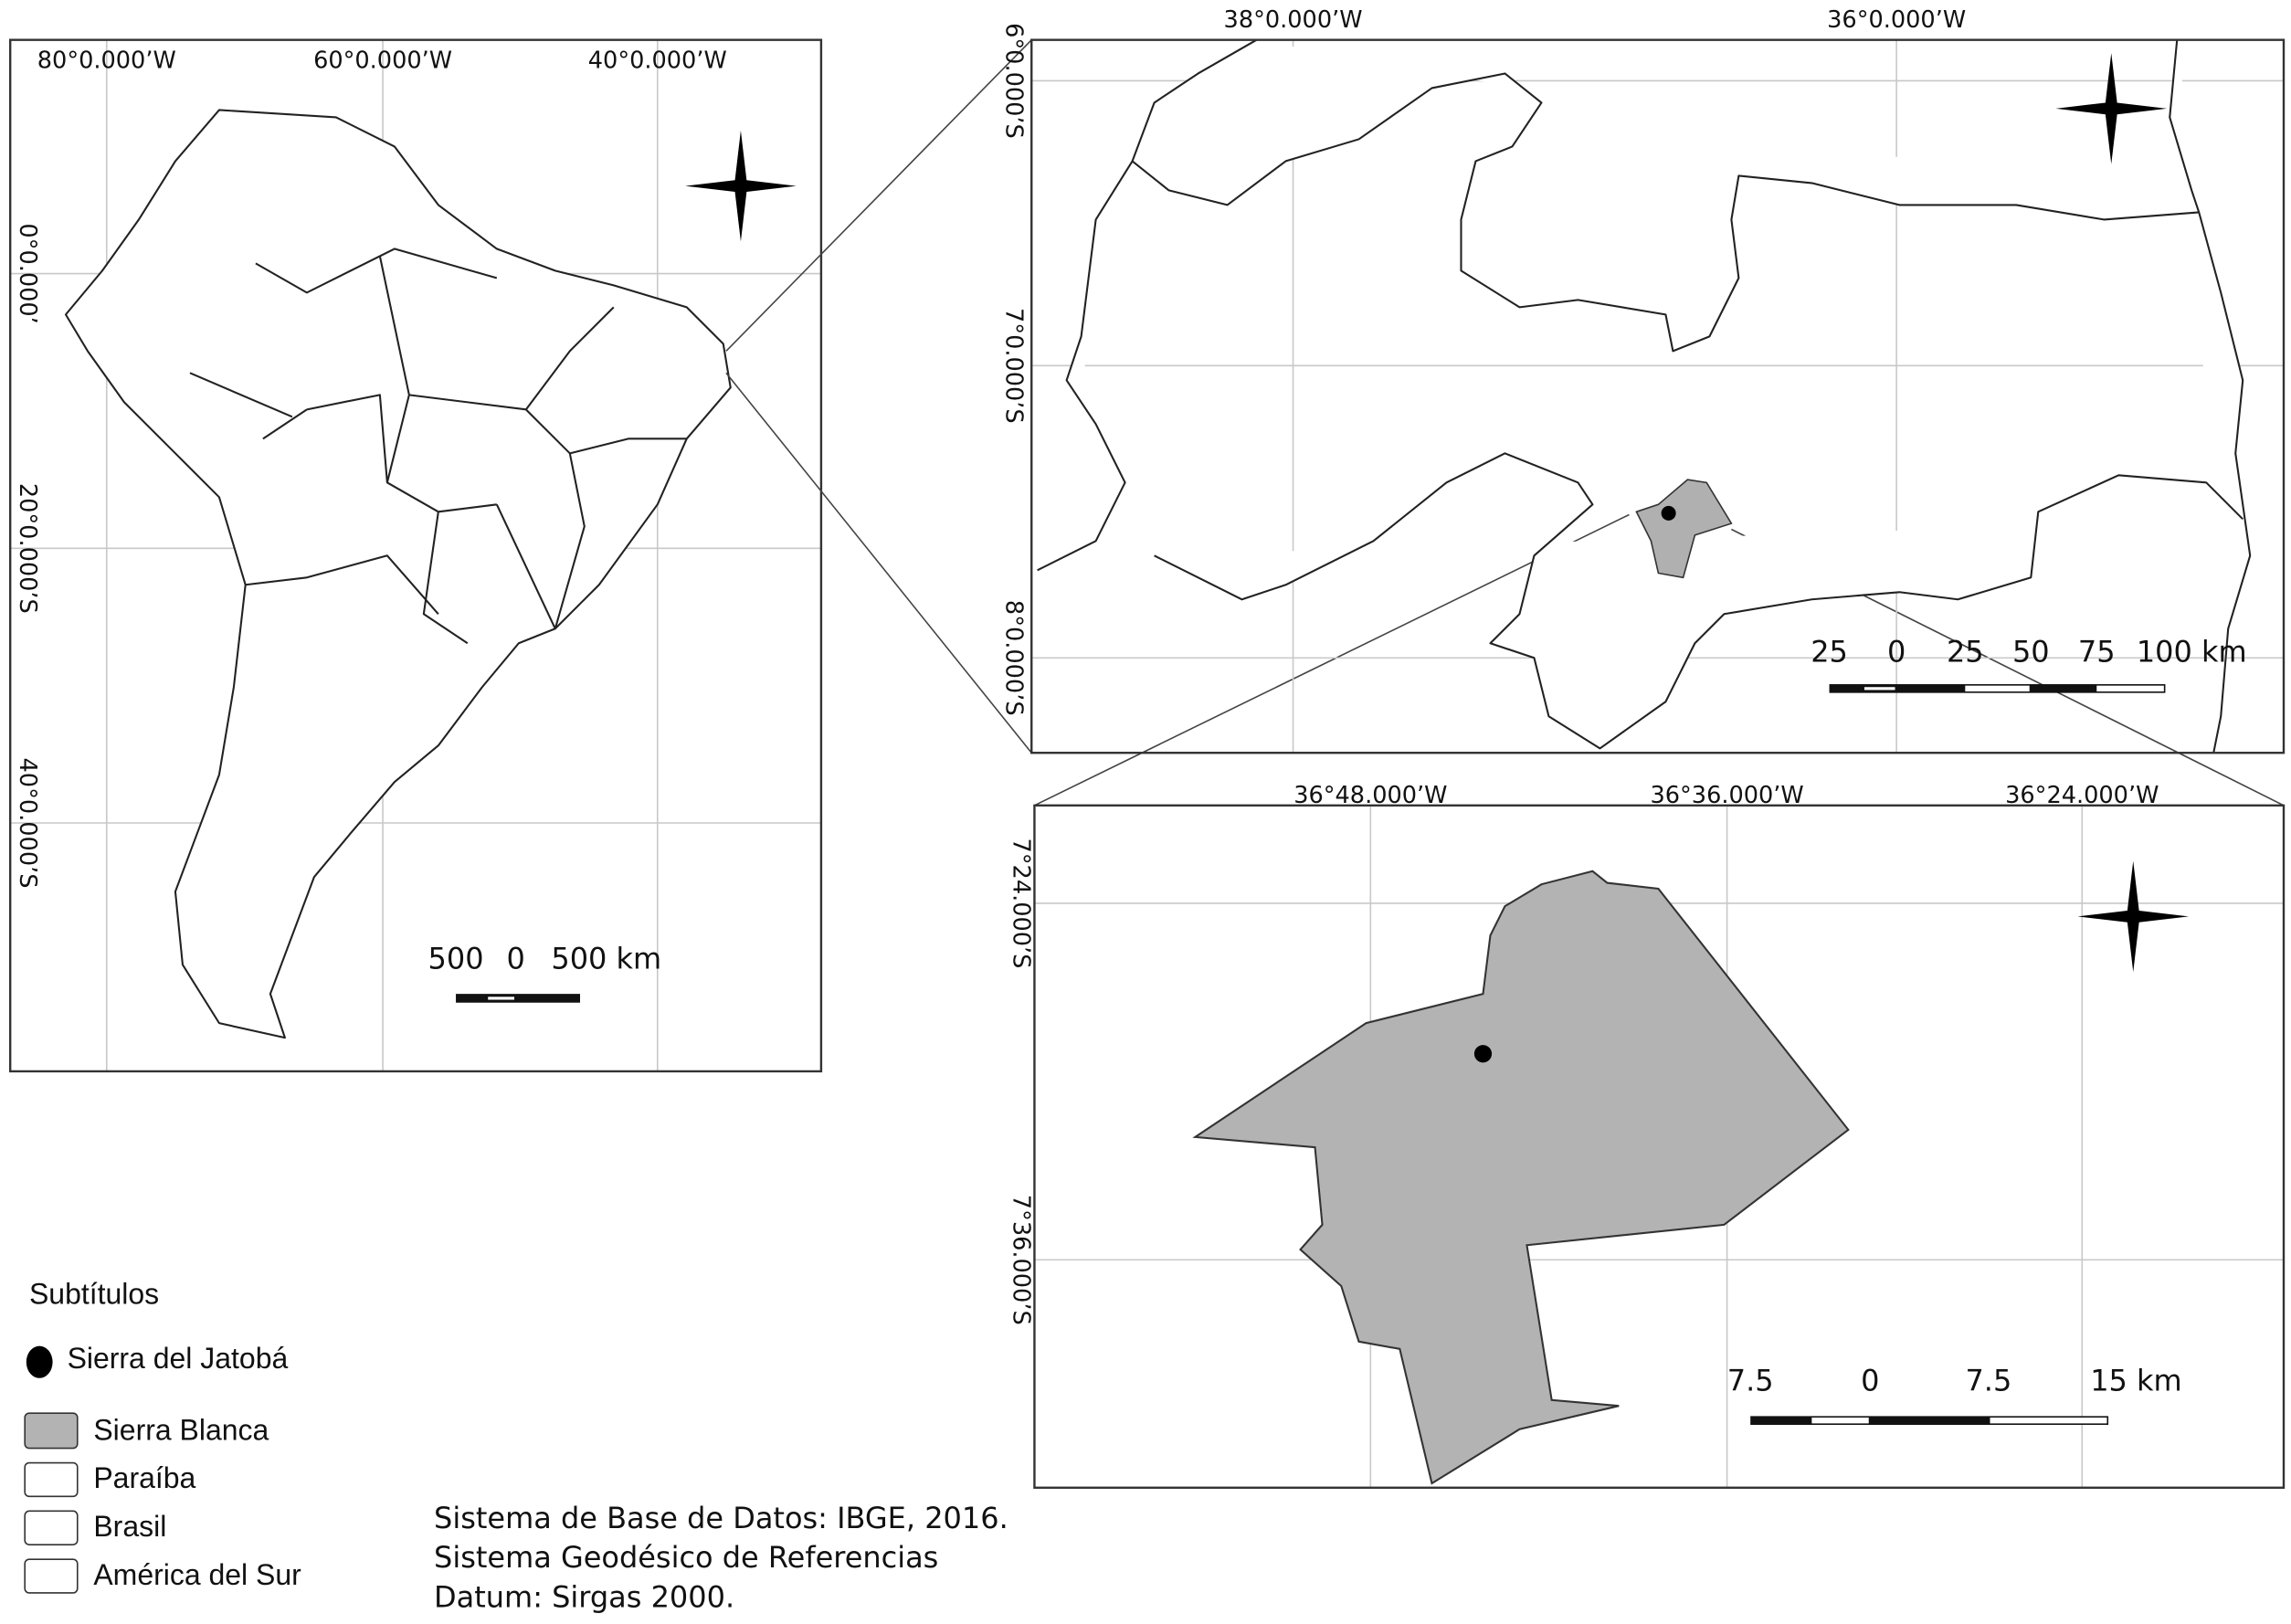  I want to click on longitude-label: 36°24.000’W, so click(2082, 796).